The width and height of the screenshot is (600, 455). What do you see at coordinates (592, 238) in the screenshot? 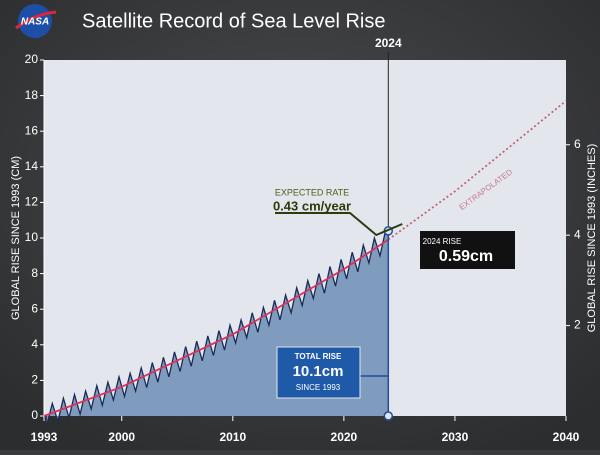
I see `y2-axis-label: GLOBAL RISE SINCE 1993 (INCHES)` at bounding box center [592, 238].